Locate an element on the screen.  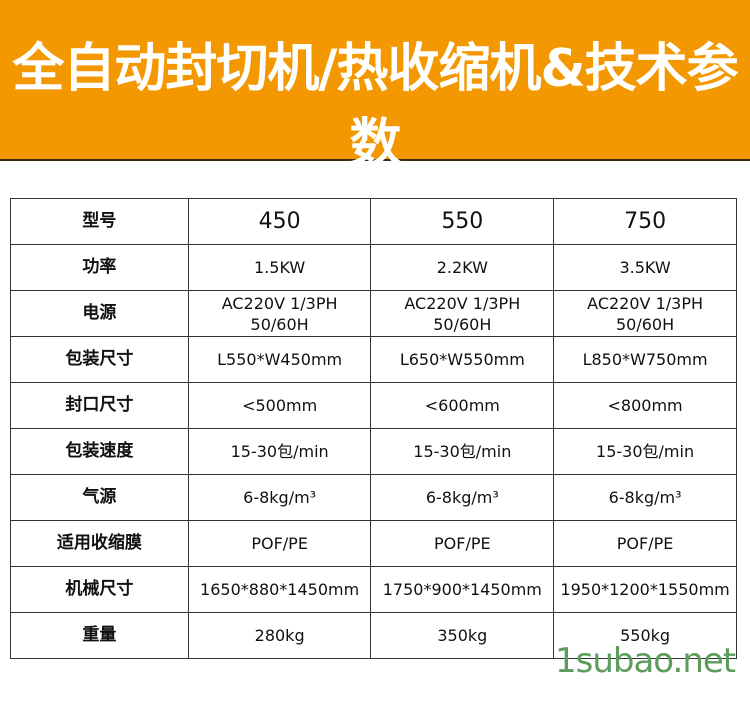
table-cell: 450 is located at coordinates (279, 221).